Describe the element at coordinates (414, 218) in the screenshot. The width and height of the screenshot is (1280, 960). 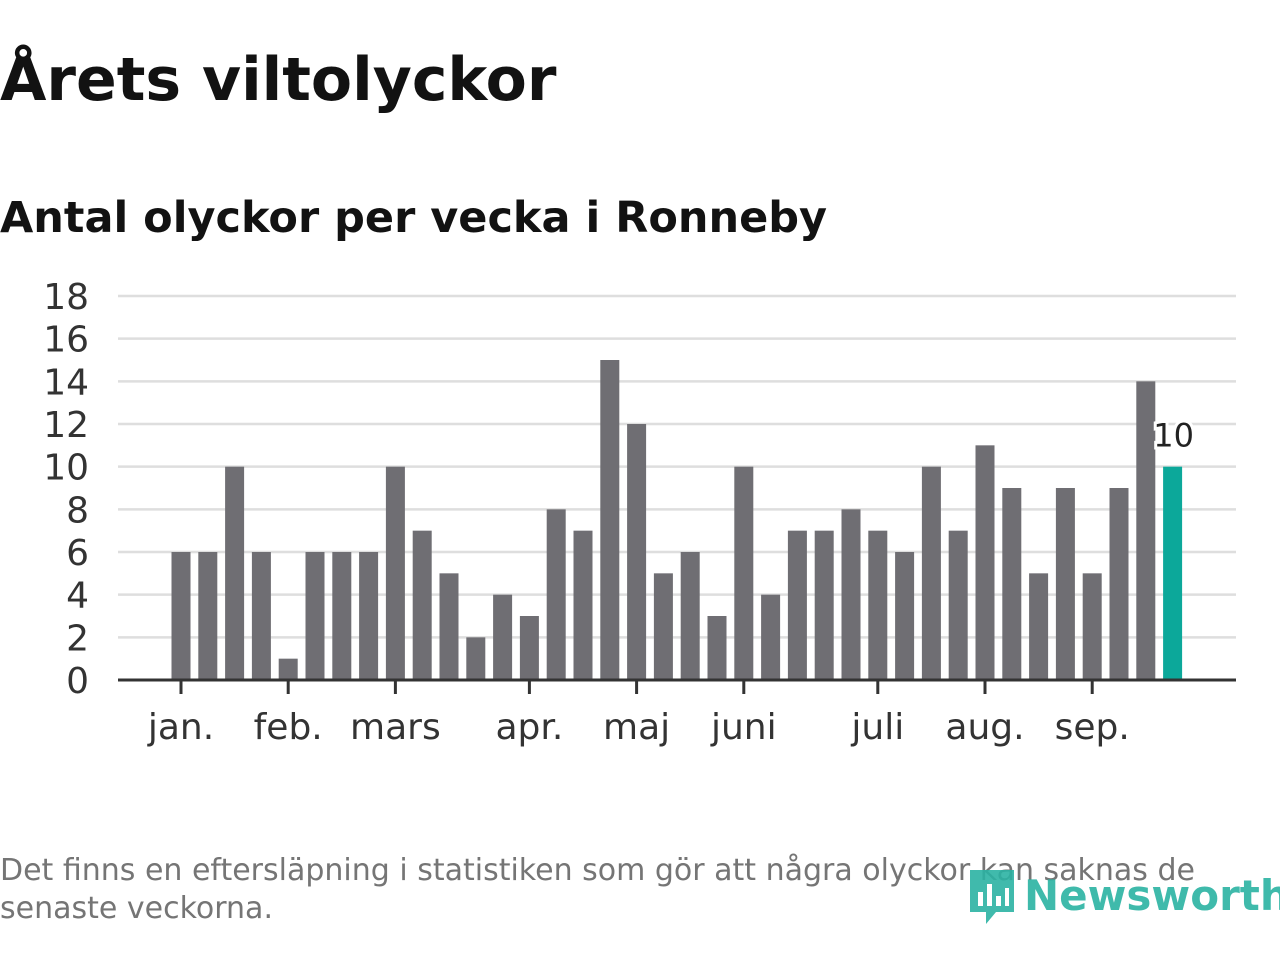
I see `chart-subtitle: Antal olyckor per vecka i Ronneby` at that location.